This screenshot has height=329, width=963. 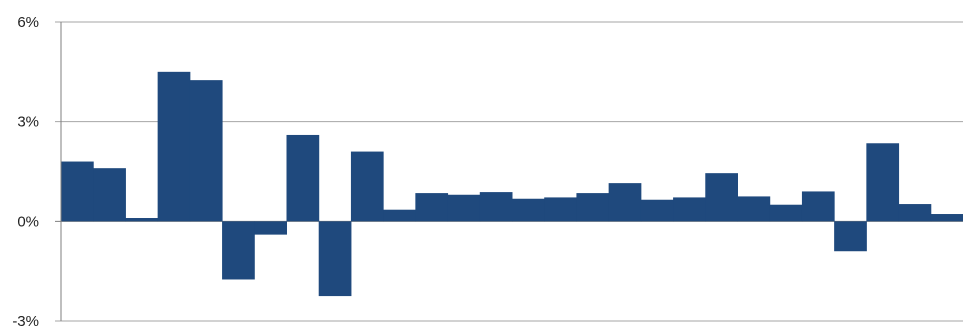 What do you see at coordinates (25, 171) in the screenshot?
I see `y-tick-labels: 6% 3% 0% -3%` at bounding box center [25, 171].